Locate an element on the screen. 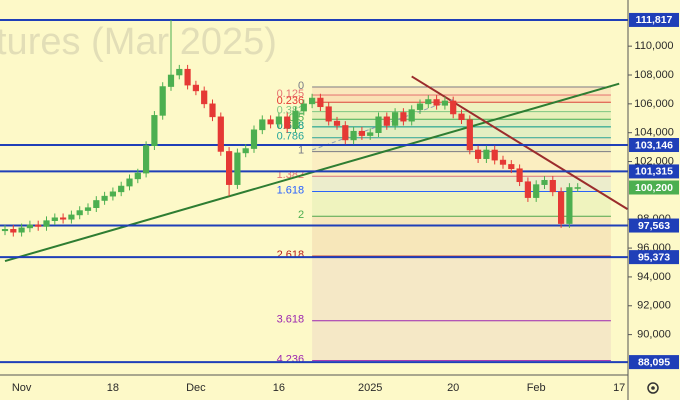 The width and height of the screenshot is (680, 400). settings-icon is located at coordinates (653, 388).